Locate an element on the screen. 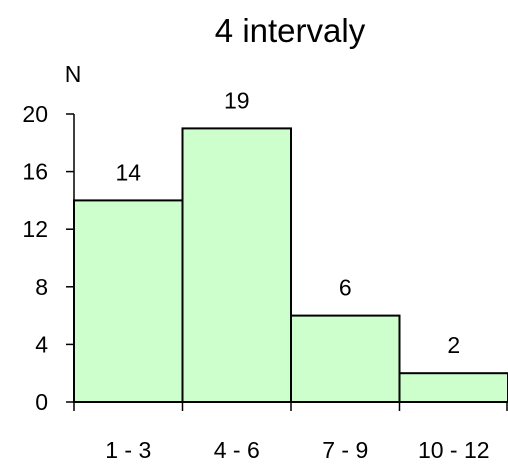  x-tick-label-1: 1 - 3 is located at coordinates (128, 450).